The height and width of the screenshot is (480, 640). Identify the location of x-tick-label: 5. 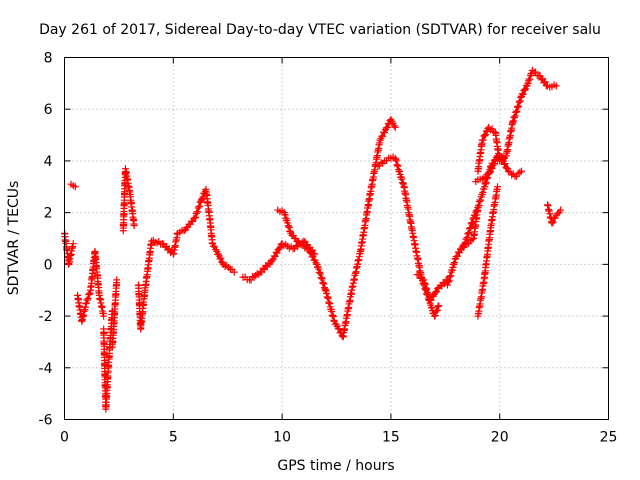
(173, 438).